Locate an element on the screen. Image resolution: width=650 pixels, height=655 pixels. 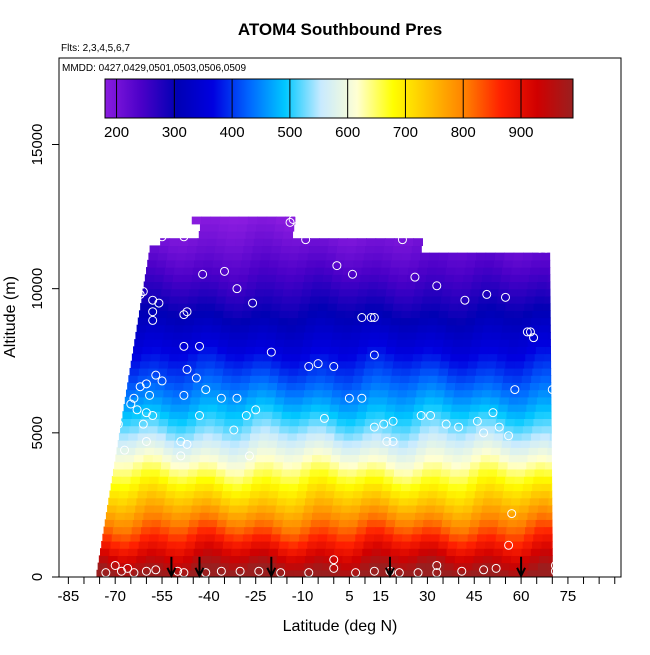
y-tick-label: 5000 is located at coordinates (37, 432).